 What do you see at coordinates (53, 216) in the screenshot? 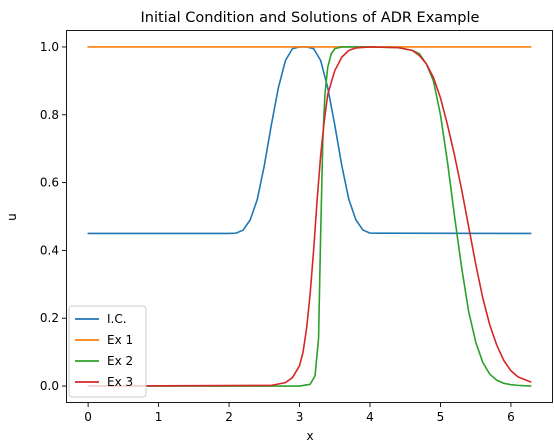
I see `y-axis: 0.0 0.2 0.4 0.6 0.8 1.0` at bounding box center [53, 216].